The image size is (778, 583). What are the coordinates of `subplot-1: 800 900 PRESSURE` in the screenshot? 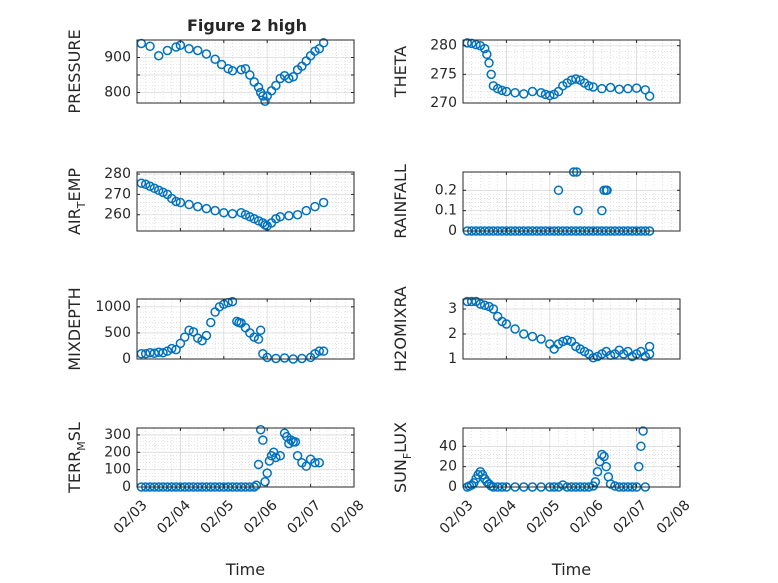 It's located at (210, 71).